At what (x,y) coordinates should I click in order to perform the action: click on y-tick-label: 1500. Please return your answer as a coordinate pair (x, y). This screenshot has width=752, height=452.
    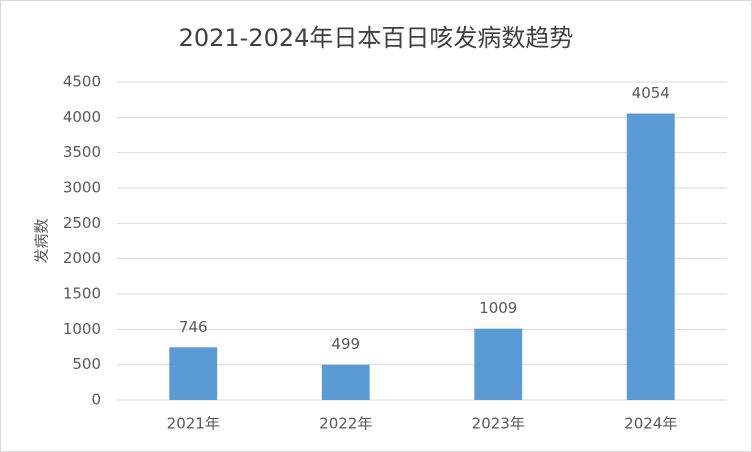
    Looking at the image, I should click on (82, 294).